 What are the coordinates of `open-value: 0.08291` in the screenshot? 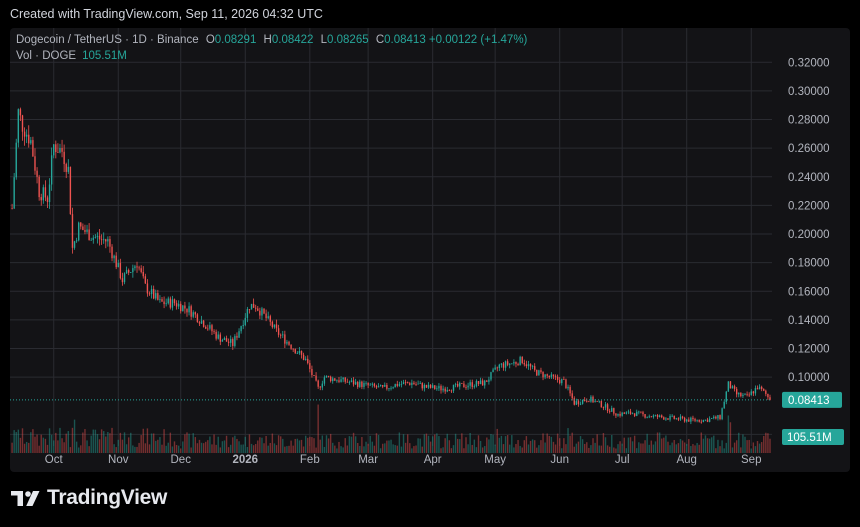 It's located at (235, 40).